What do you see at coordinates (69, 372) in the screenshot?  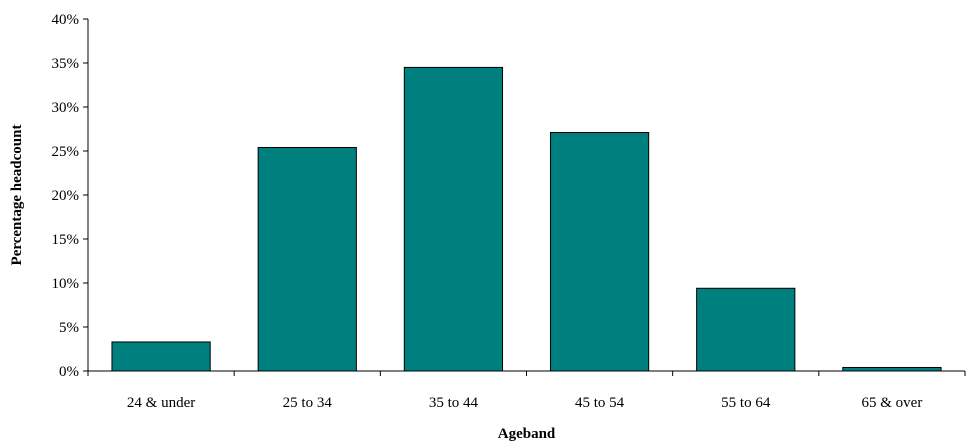 I see `y-tick-label: 0%` at bounding box center [69, 372].